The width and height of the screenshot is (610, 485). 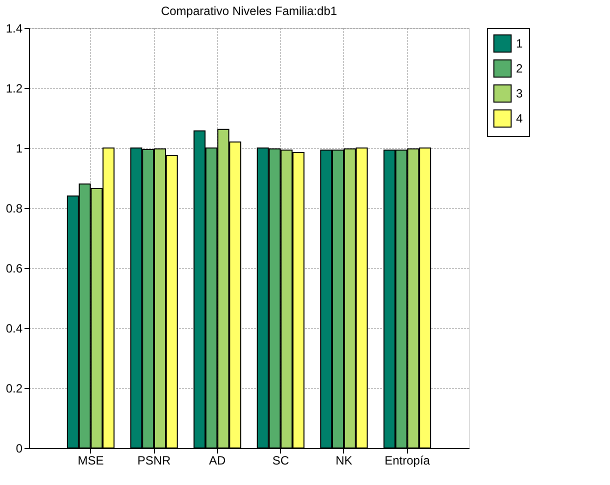 What do you see at coordinates (14, 209) in the screenshot?
I see `y-tick-label: 0.8` at bounding box center [14, 209].